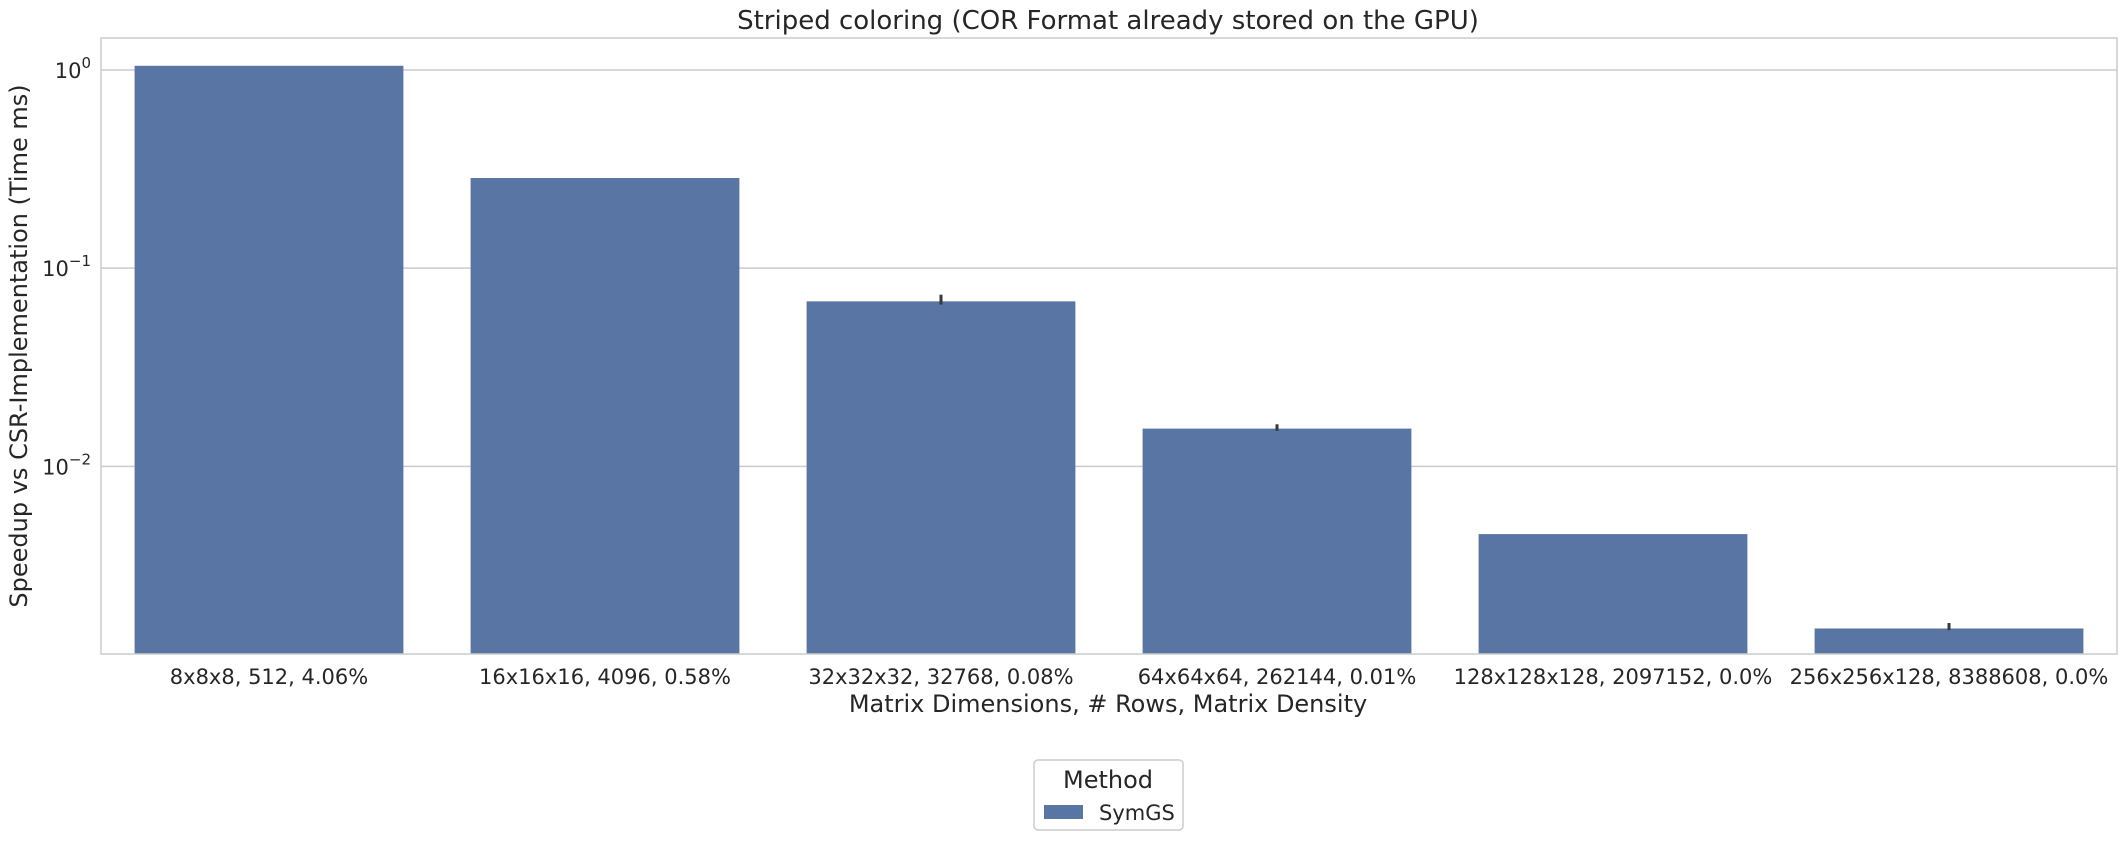 Image resolution: width=2126 pixels, height=841 pixels. I want to click on legend-swatch-symgs, so click(1063, 812).